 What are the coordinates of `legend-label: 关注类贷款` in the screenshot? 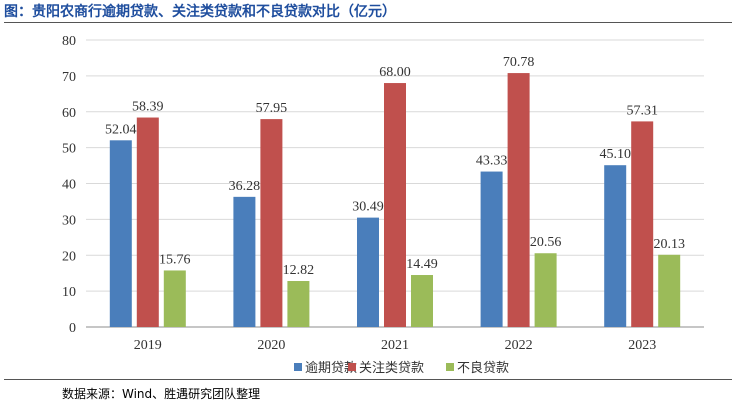 It's located at (391, 368).